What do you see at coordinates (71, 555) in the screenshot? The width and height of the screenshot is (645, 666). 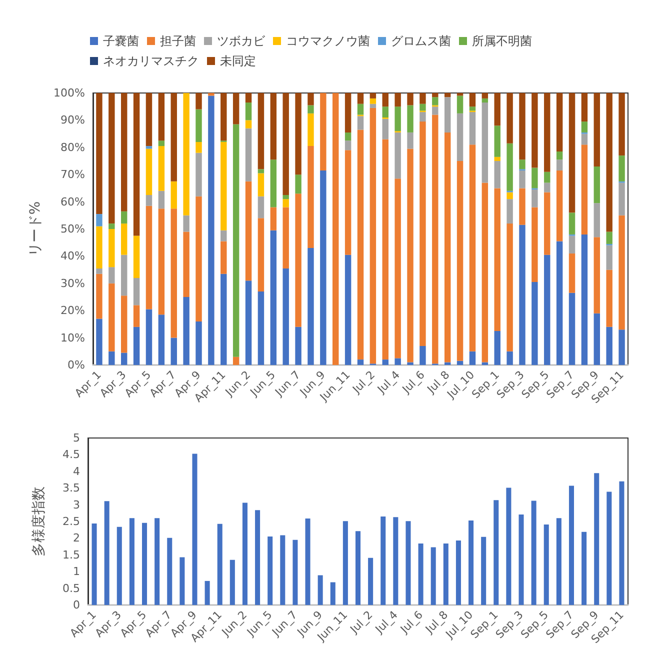 I see `y-tick-label: 1.5` at bounding box center [71, 555].